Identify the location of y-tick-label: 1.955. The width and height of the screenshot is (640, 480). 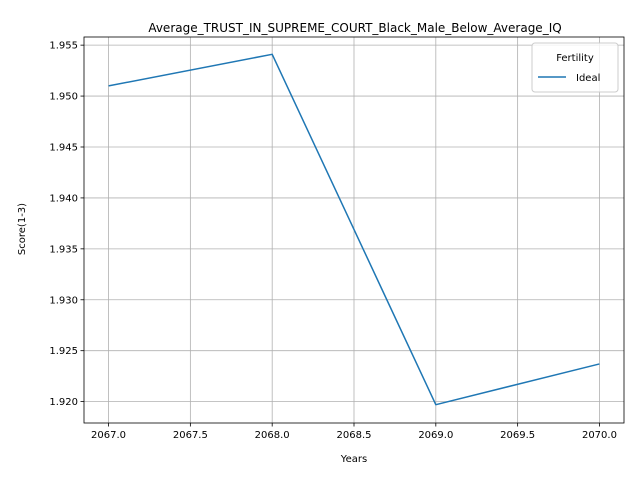
(63, 46).